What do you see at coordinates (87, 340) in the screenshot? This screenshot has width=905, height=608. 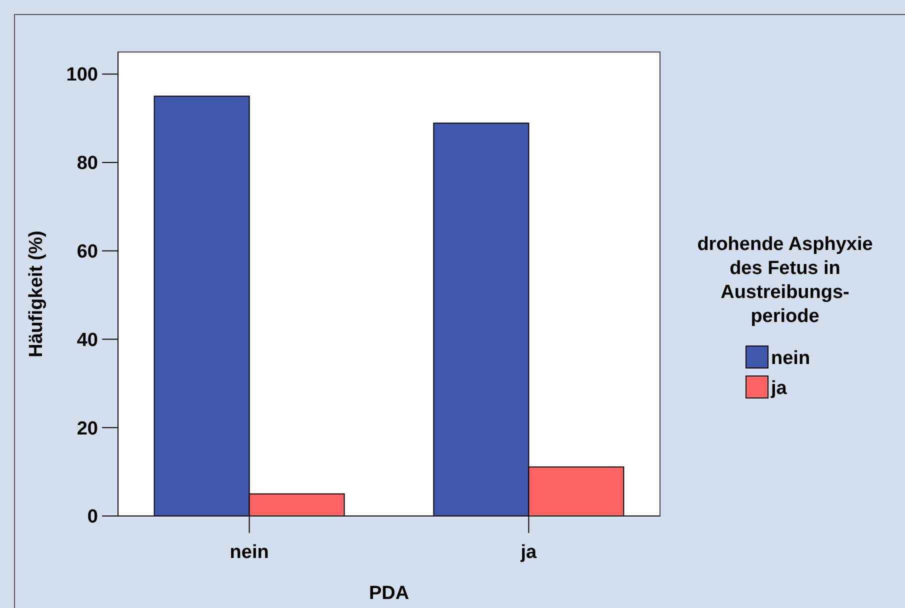 I see `y-tick-label: 40` at bounding box center [87, 340].